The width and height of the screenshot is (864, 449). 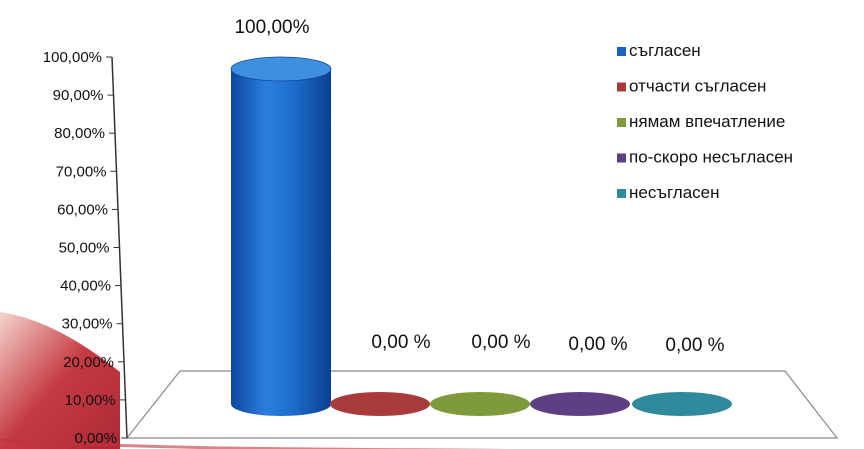 I want to click on data-label-5: 0,00 %, so click(x=694, y=345).